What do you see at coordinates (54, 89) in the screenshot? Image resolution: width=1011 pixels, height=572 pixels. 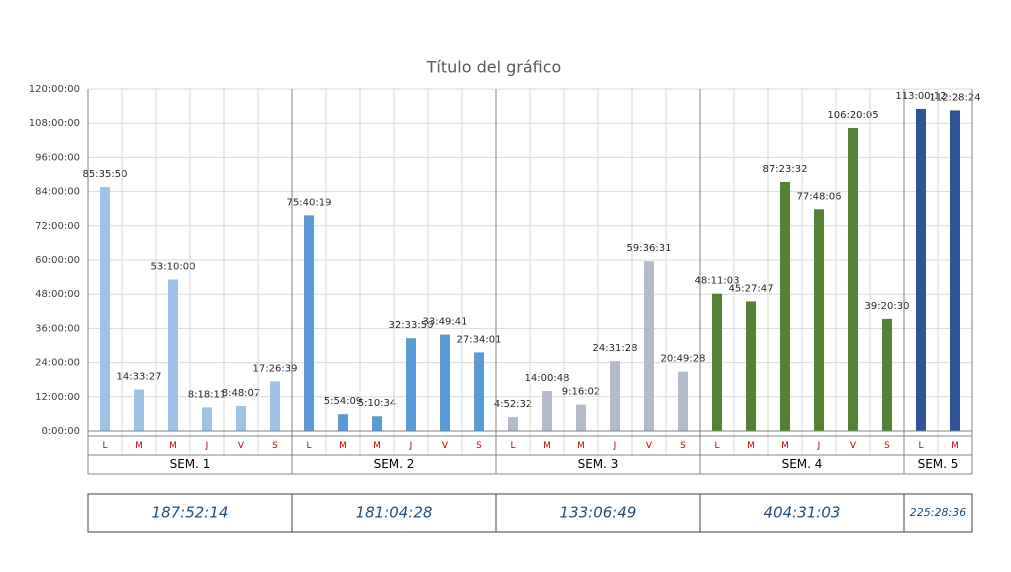 I see `y-tick-label: 120:00:00` at bounding box center [54, 89].